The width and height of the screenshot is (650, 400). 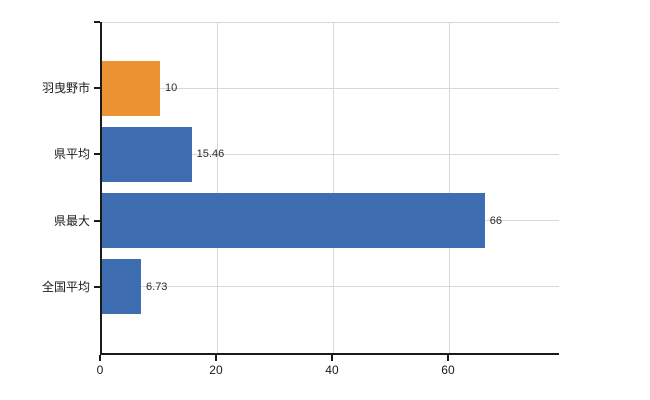 What do you see at coordinates (65, 88) in the screenshot?
I see `category-label: 羽曳野市` at bounding box center [65, 88].